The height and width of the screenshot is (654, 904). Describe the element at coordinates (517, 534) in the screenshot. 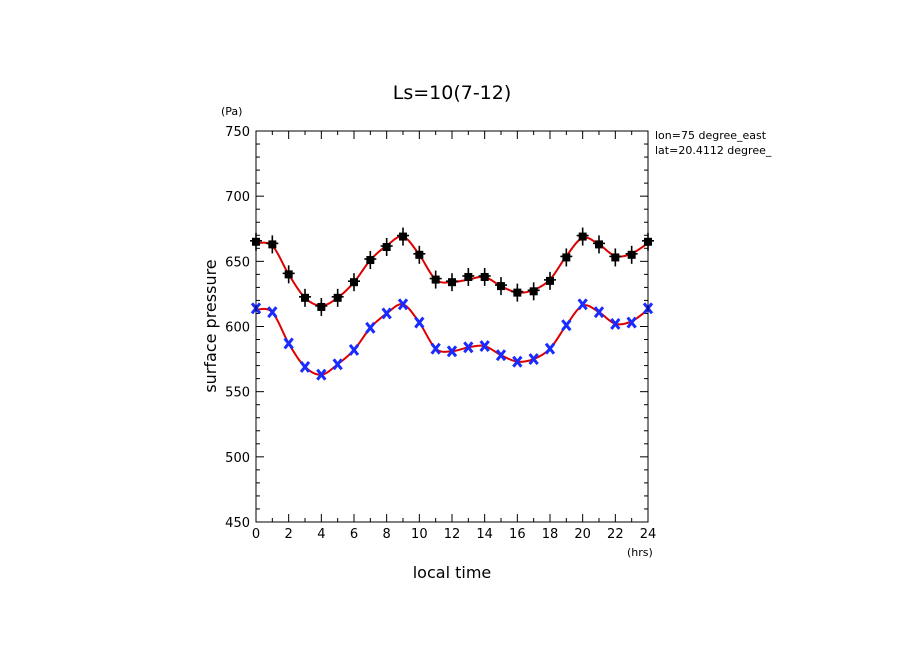

I see `x-tick-label: 16` at that location.